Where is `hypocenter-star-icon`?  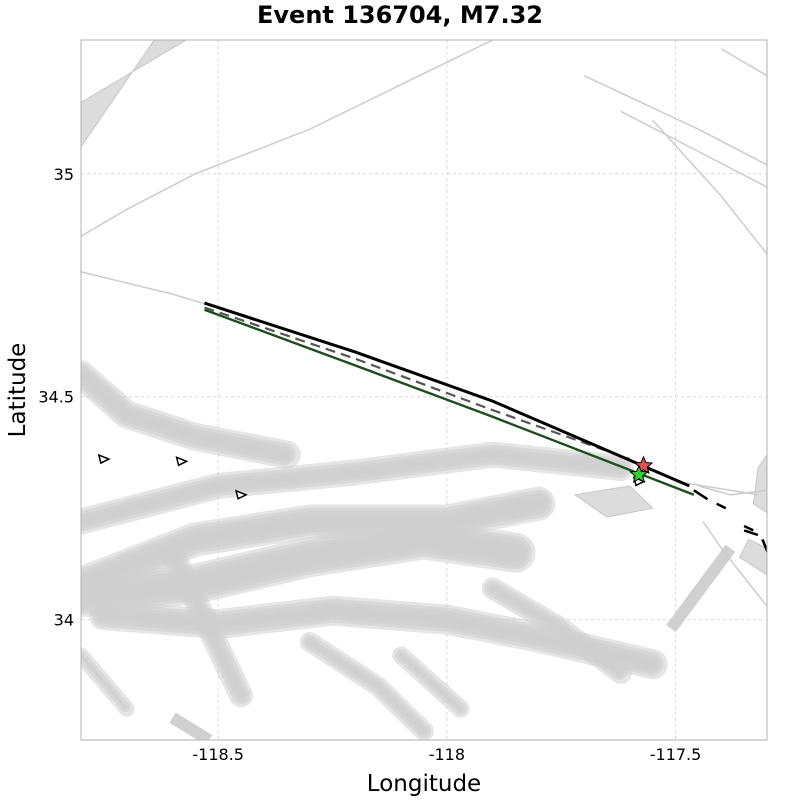 hypocenter-star-icon is located at coordinates (639, 474).